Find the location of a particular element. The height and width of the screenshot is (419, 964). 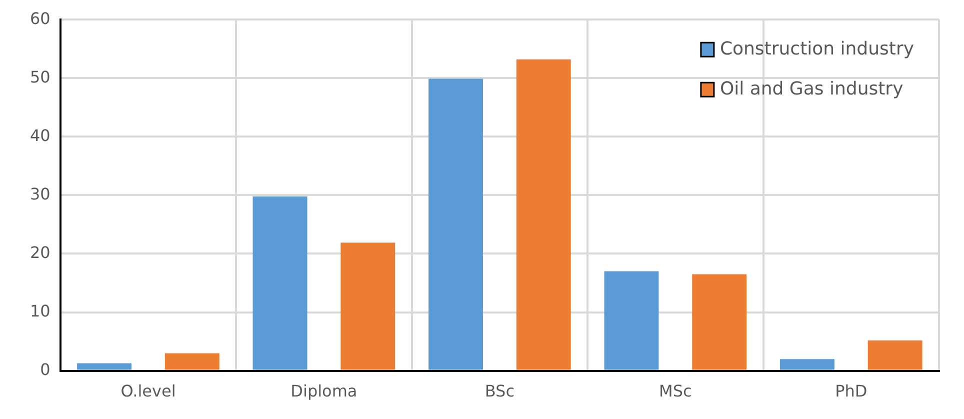

x-tick-label: Diploma is located at coordinates (324, 391).